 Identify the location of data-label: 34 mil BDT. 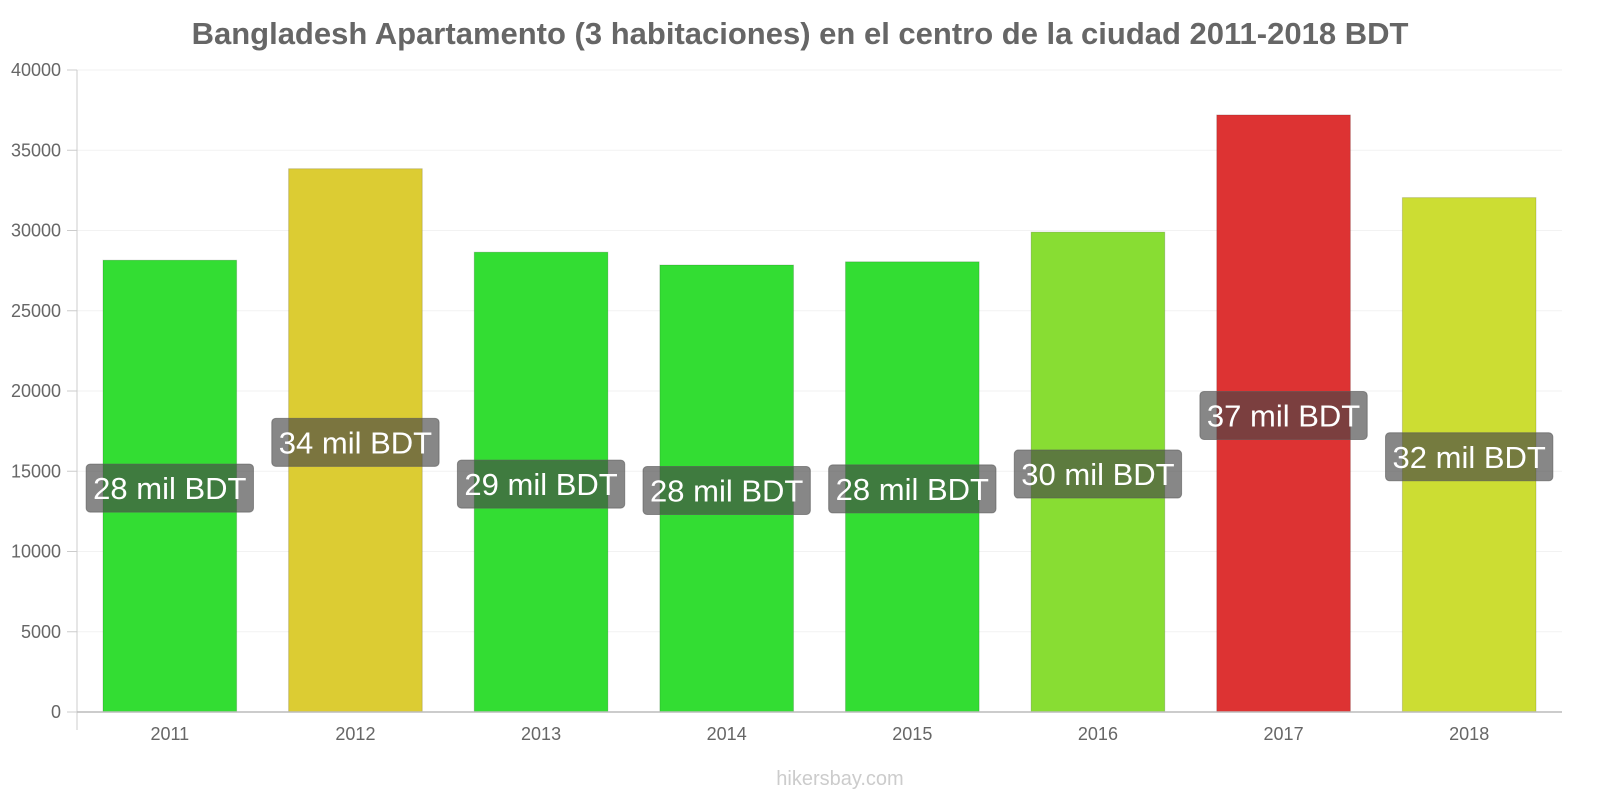
(355, 442).